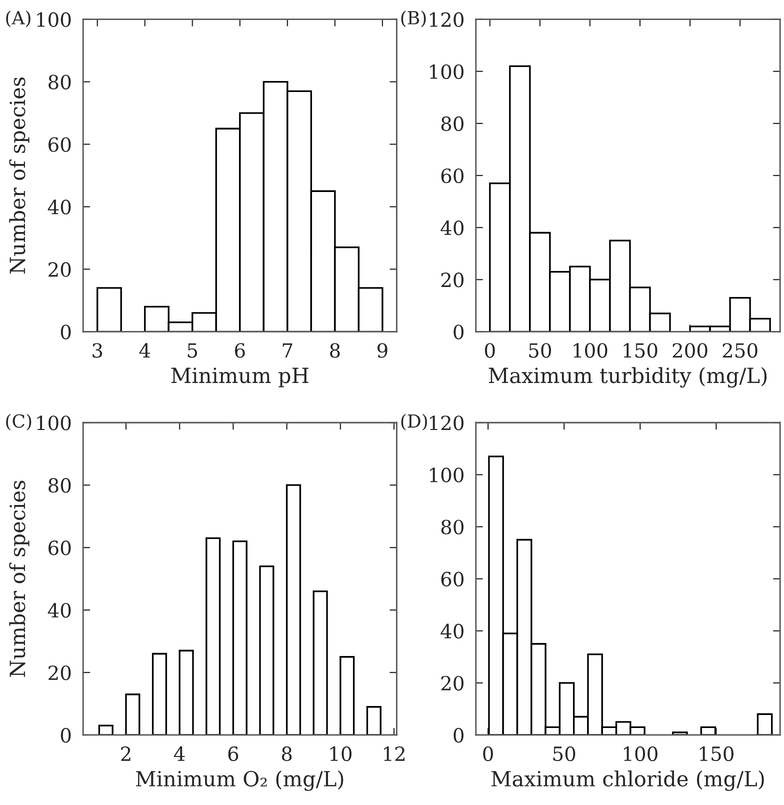  What do you see at coordinates (690, 350) in the screenshot?
I see `x-tick-label: 200` at bounding box center [690, 350].